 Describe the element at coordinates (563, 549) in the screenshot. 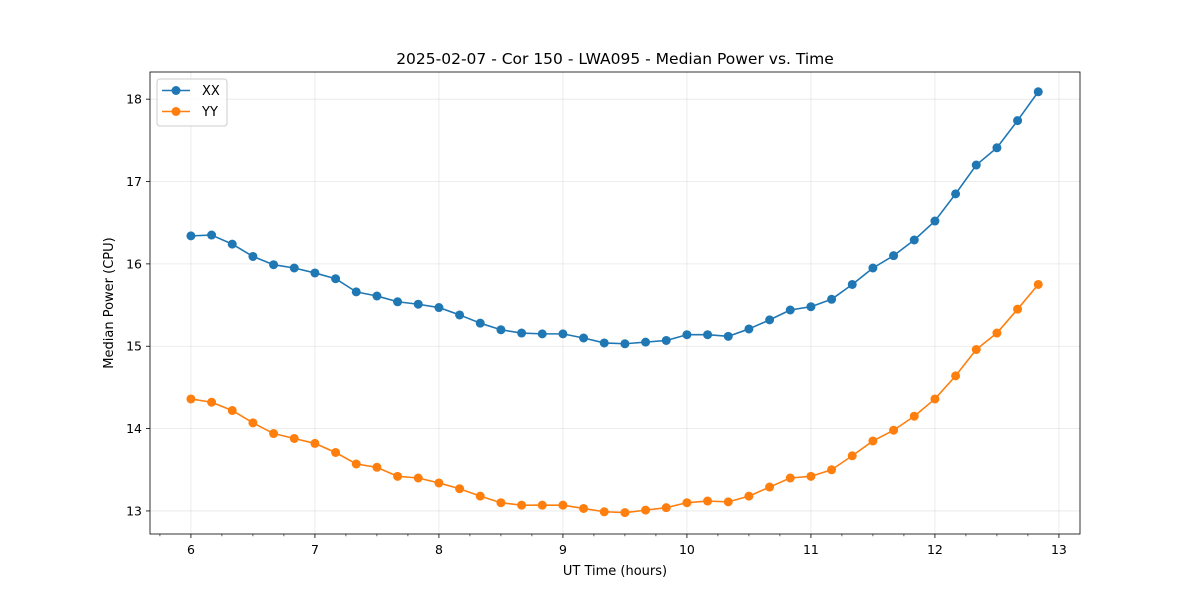

I see `x-tick-label: 9` at that location.